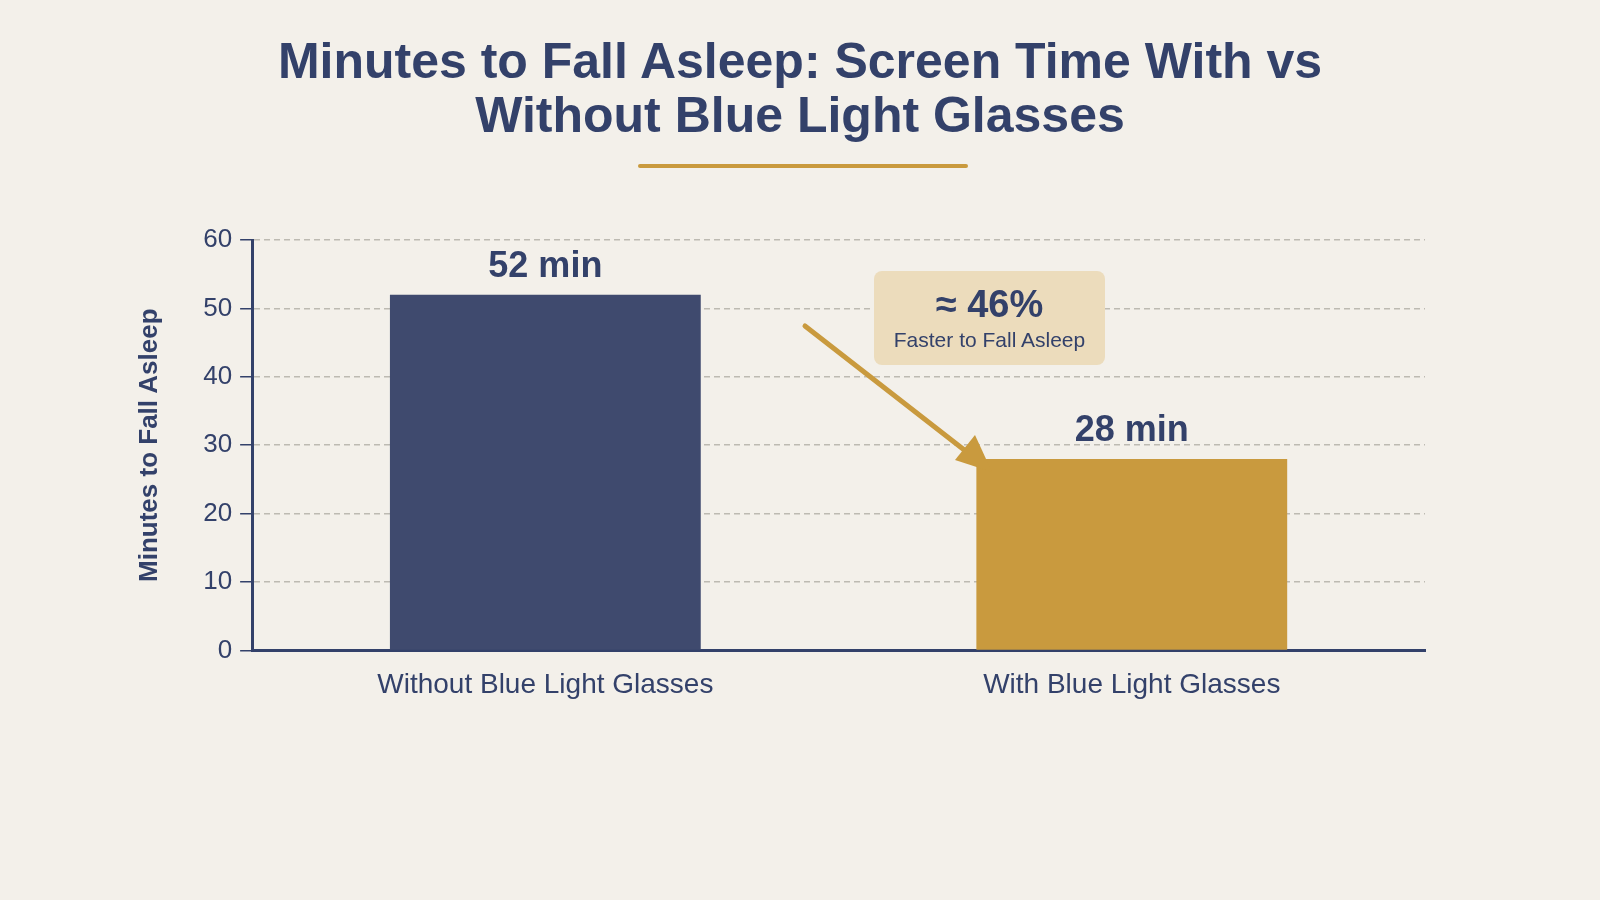 The image size is (1600, 900). I want to click on y-tick-label: 40, so click(218, 374).